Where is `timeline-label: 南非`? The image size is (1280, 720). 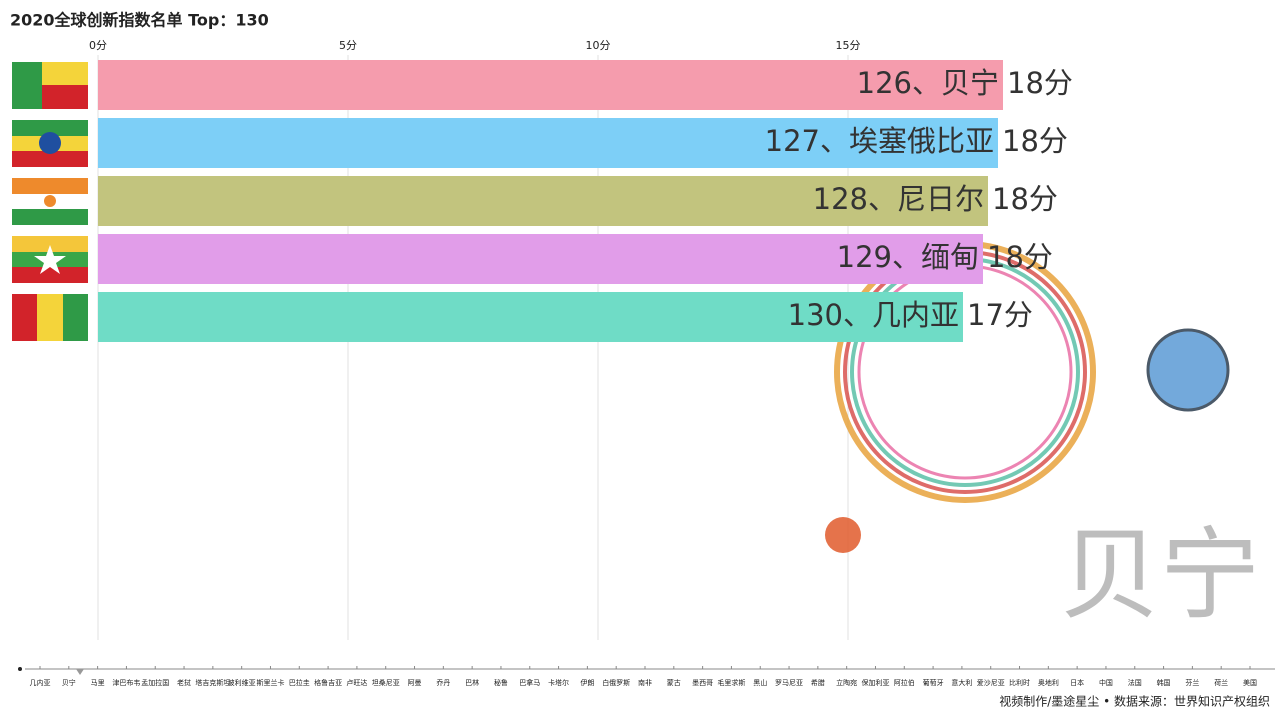
timeline-label: 南非 is located at coordinates (645, 682).